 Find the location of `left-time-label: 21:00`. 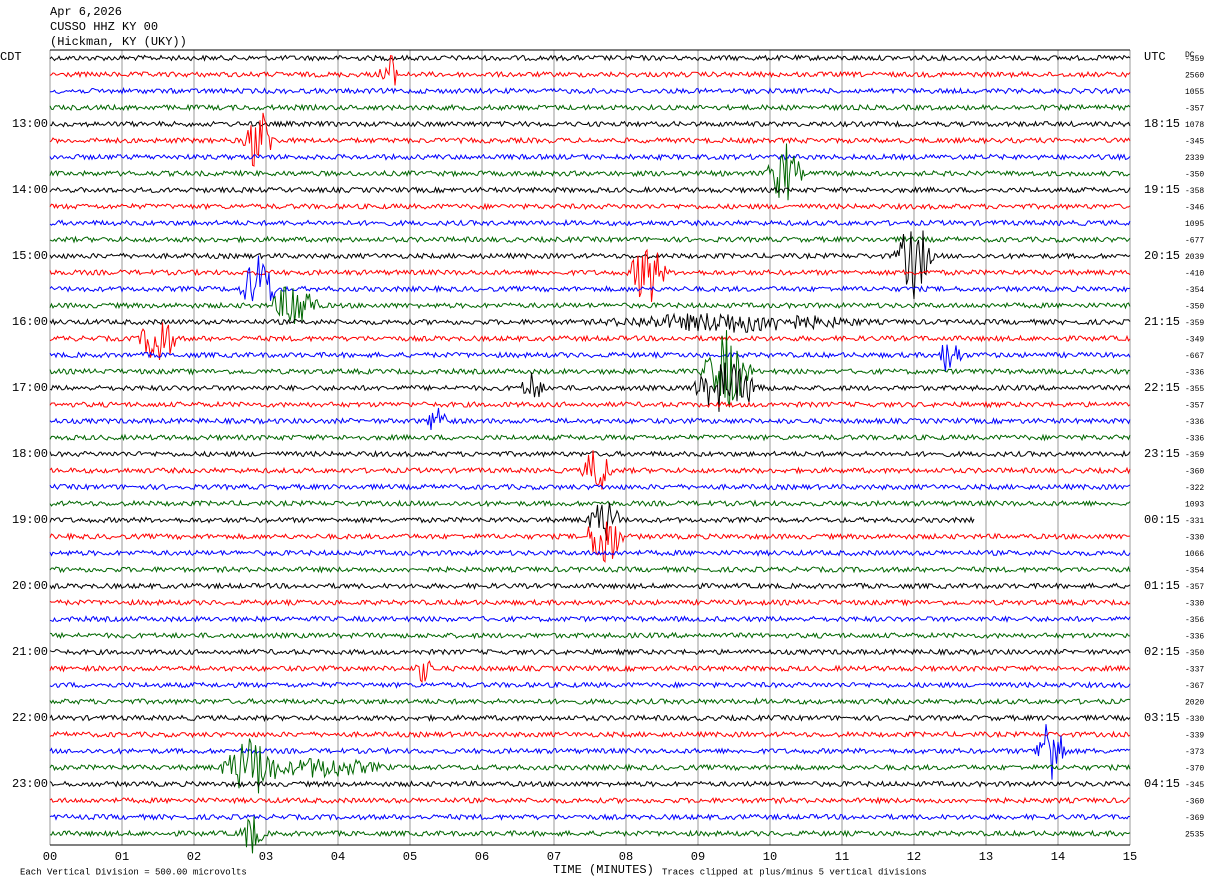

left-time-label: 21:00 is located at coordinates (30, 652).